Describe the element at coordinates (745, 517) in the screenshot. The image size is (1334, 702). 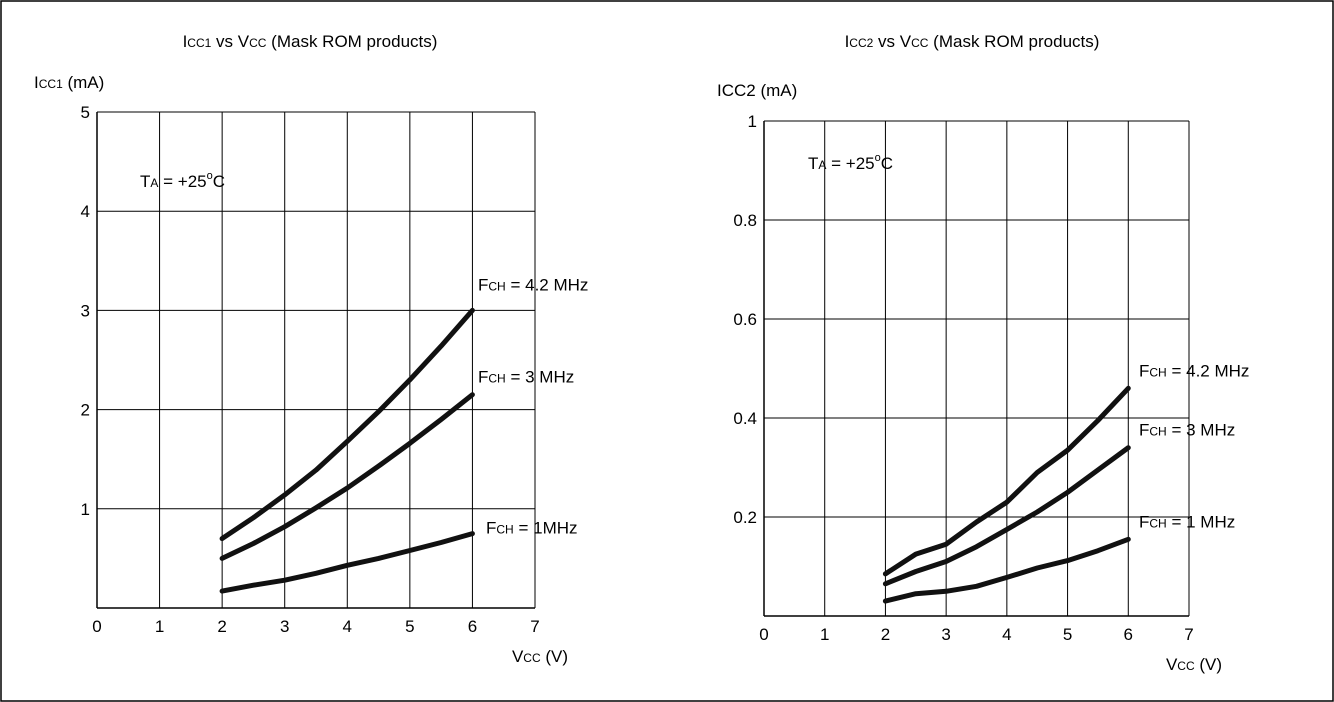
I see `y-tick-label: 0.2` at that location.